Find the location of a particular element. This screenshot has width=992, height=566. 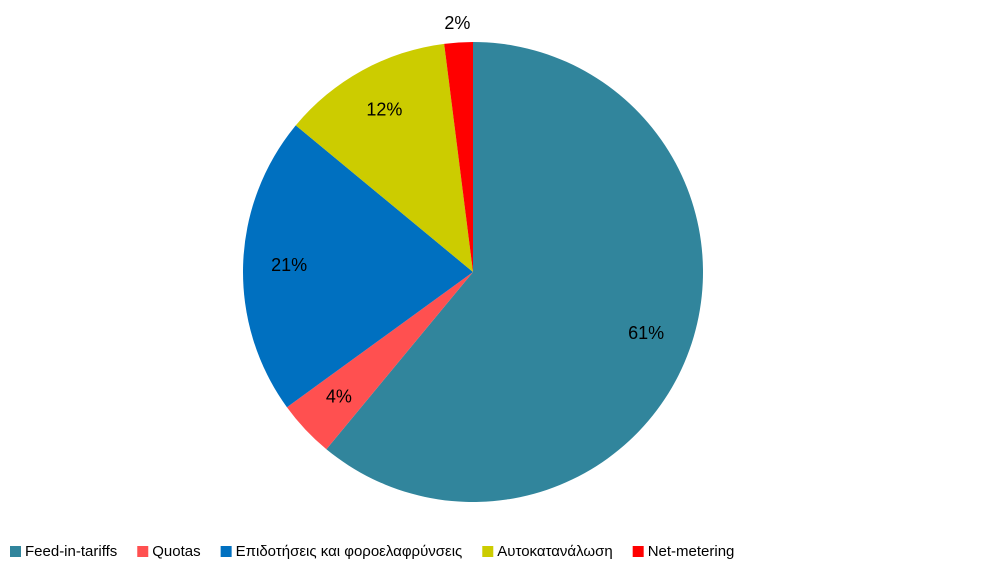

legend-label: Net-metering is located at coordinates (691, 551).